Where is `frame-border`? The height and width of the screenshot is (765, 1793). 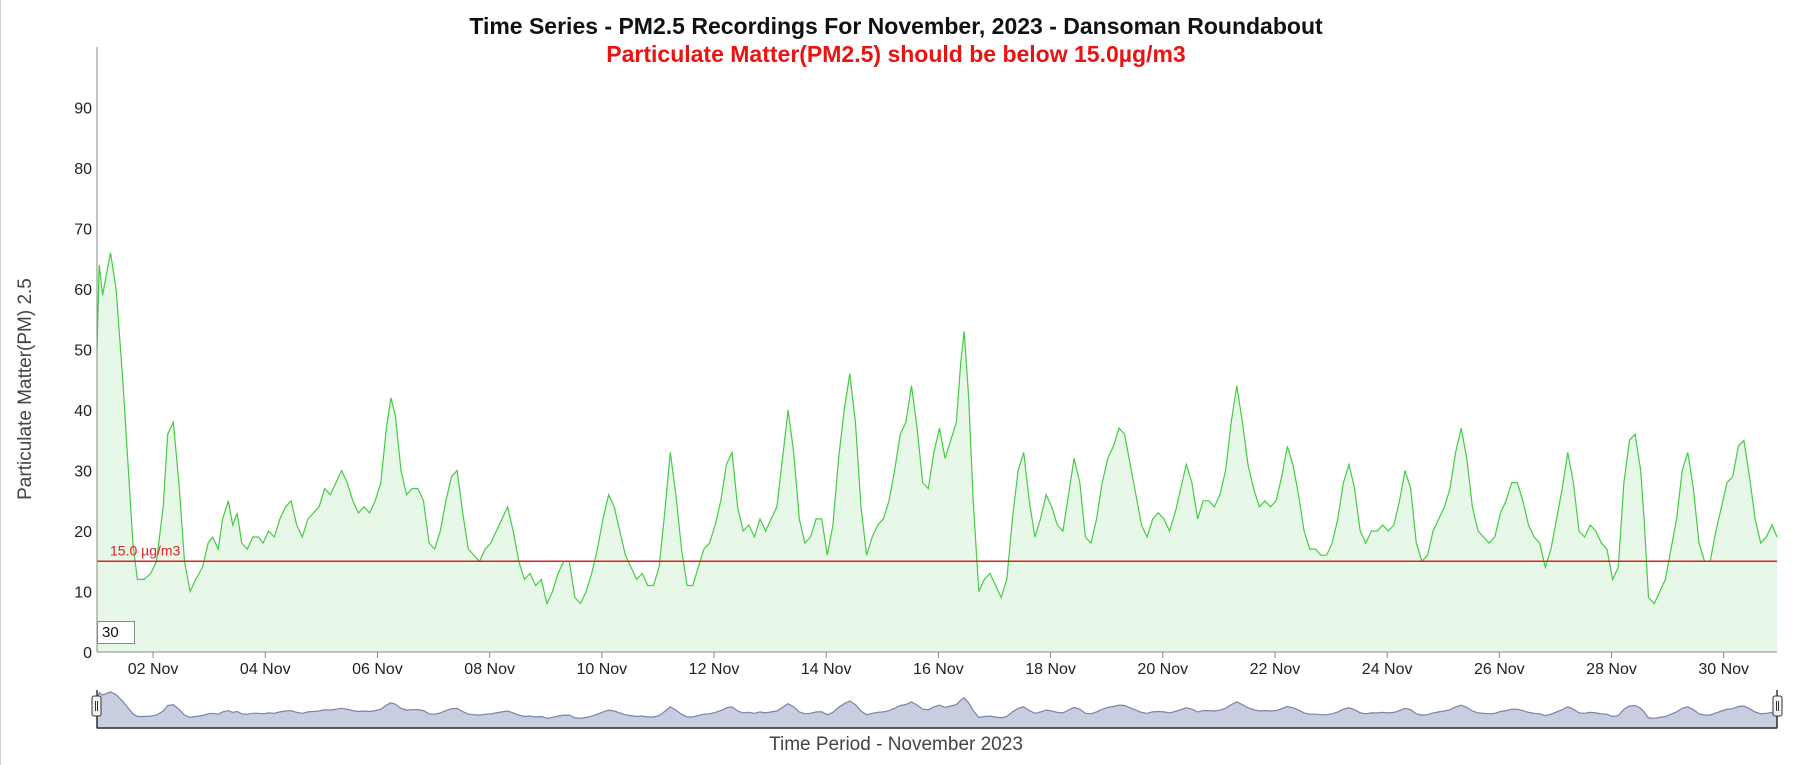 frame-border is located at coordinates (0, 382).